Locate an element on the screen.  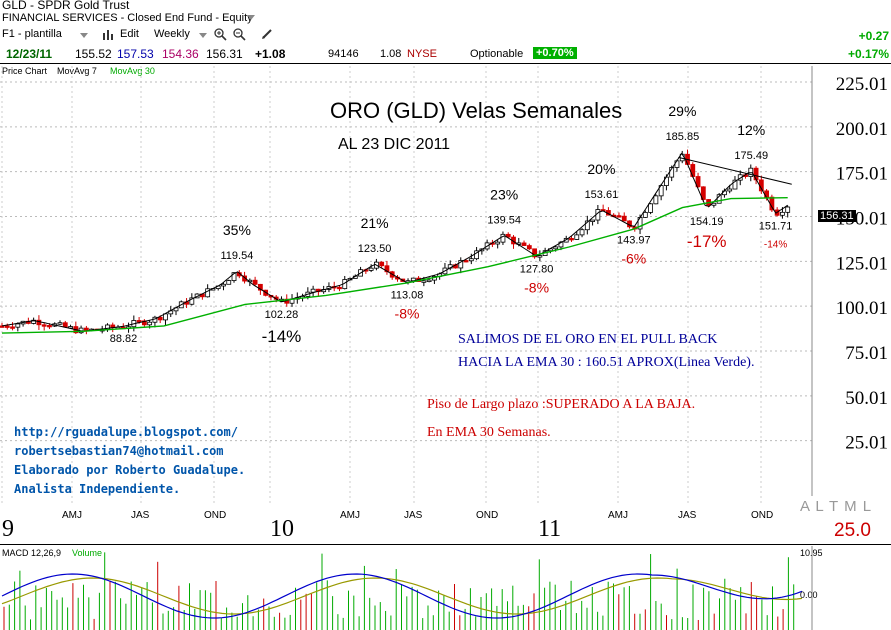
chart-title: ORO (GLD) Velas Semanales is located at coordinates (476, 110).